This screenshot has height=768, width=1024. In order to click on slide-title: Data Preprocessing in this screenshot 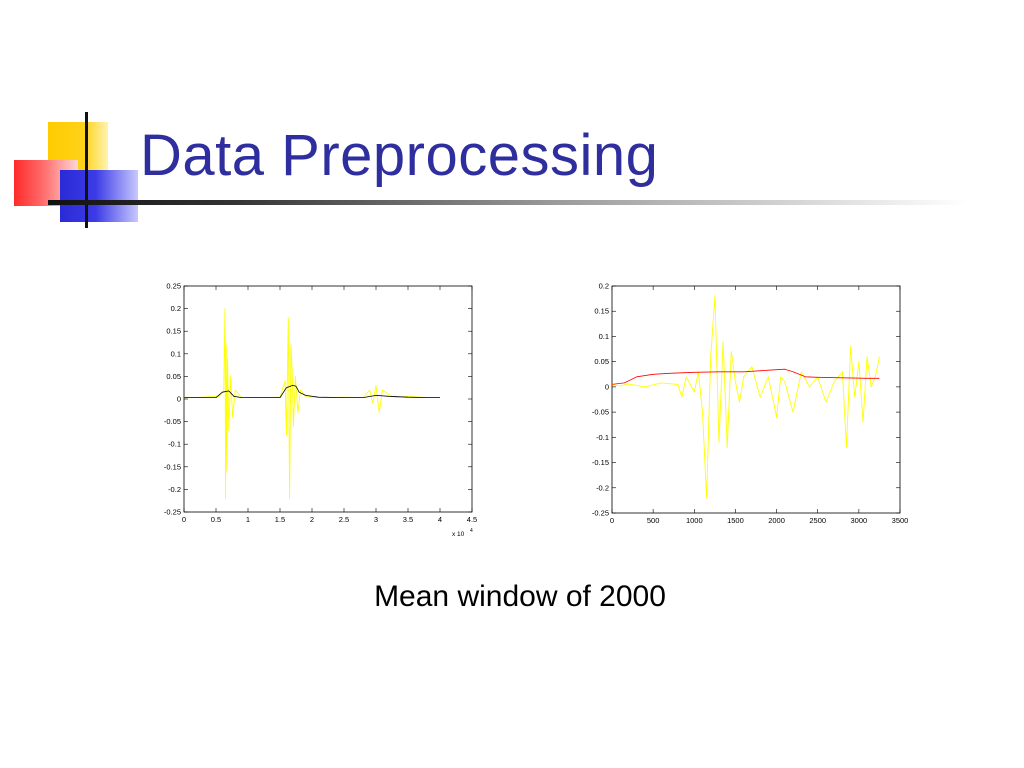, I will do `click(399, 155)`.